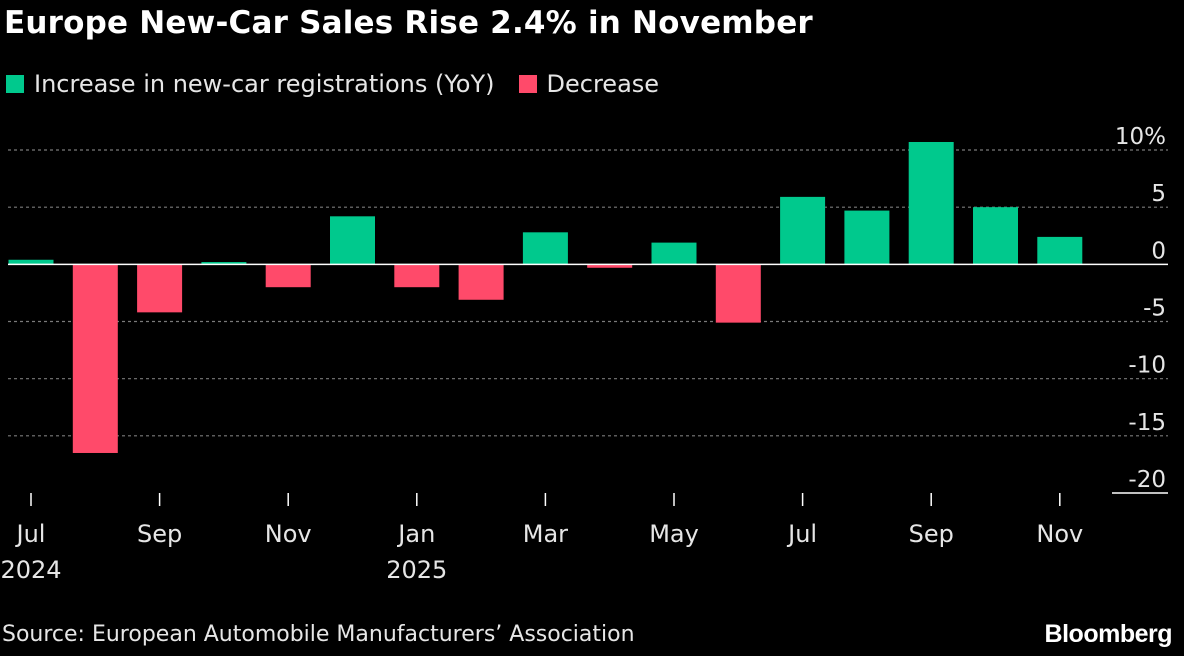 The height and width of the screenshot is (656, 1184). Describe the element at coordinates (1140, 137) in the screenshot. I see `y-tick-label: 10%` at that location.